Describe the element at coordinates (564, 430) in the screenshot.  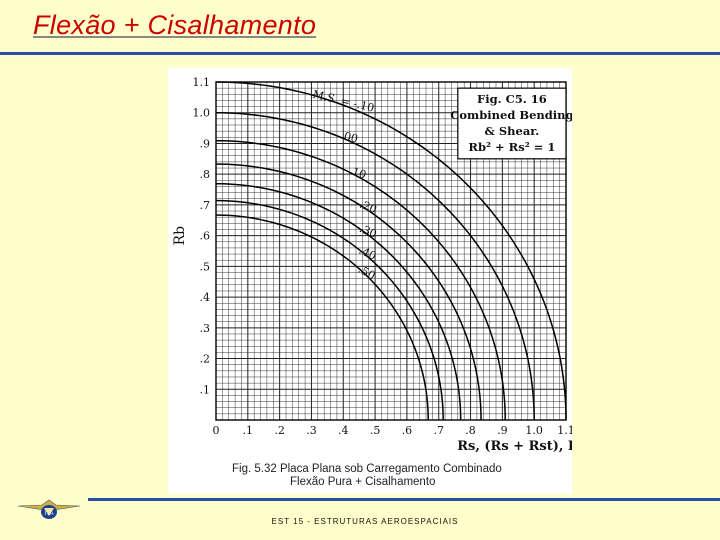
I see `x-tick-label: 1.1` at that location.